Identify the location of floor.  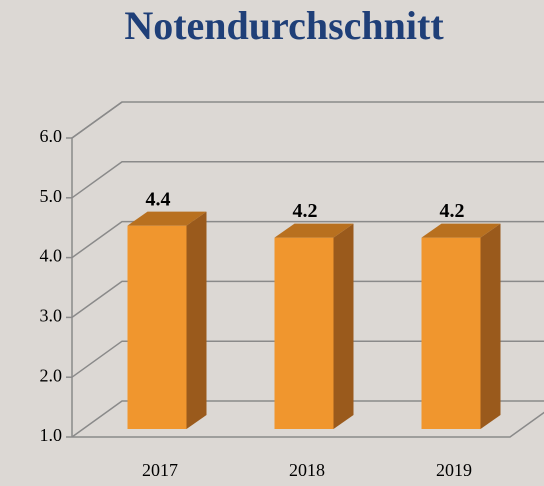
(308, 424).